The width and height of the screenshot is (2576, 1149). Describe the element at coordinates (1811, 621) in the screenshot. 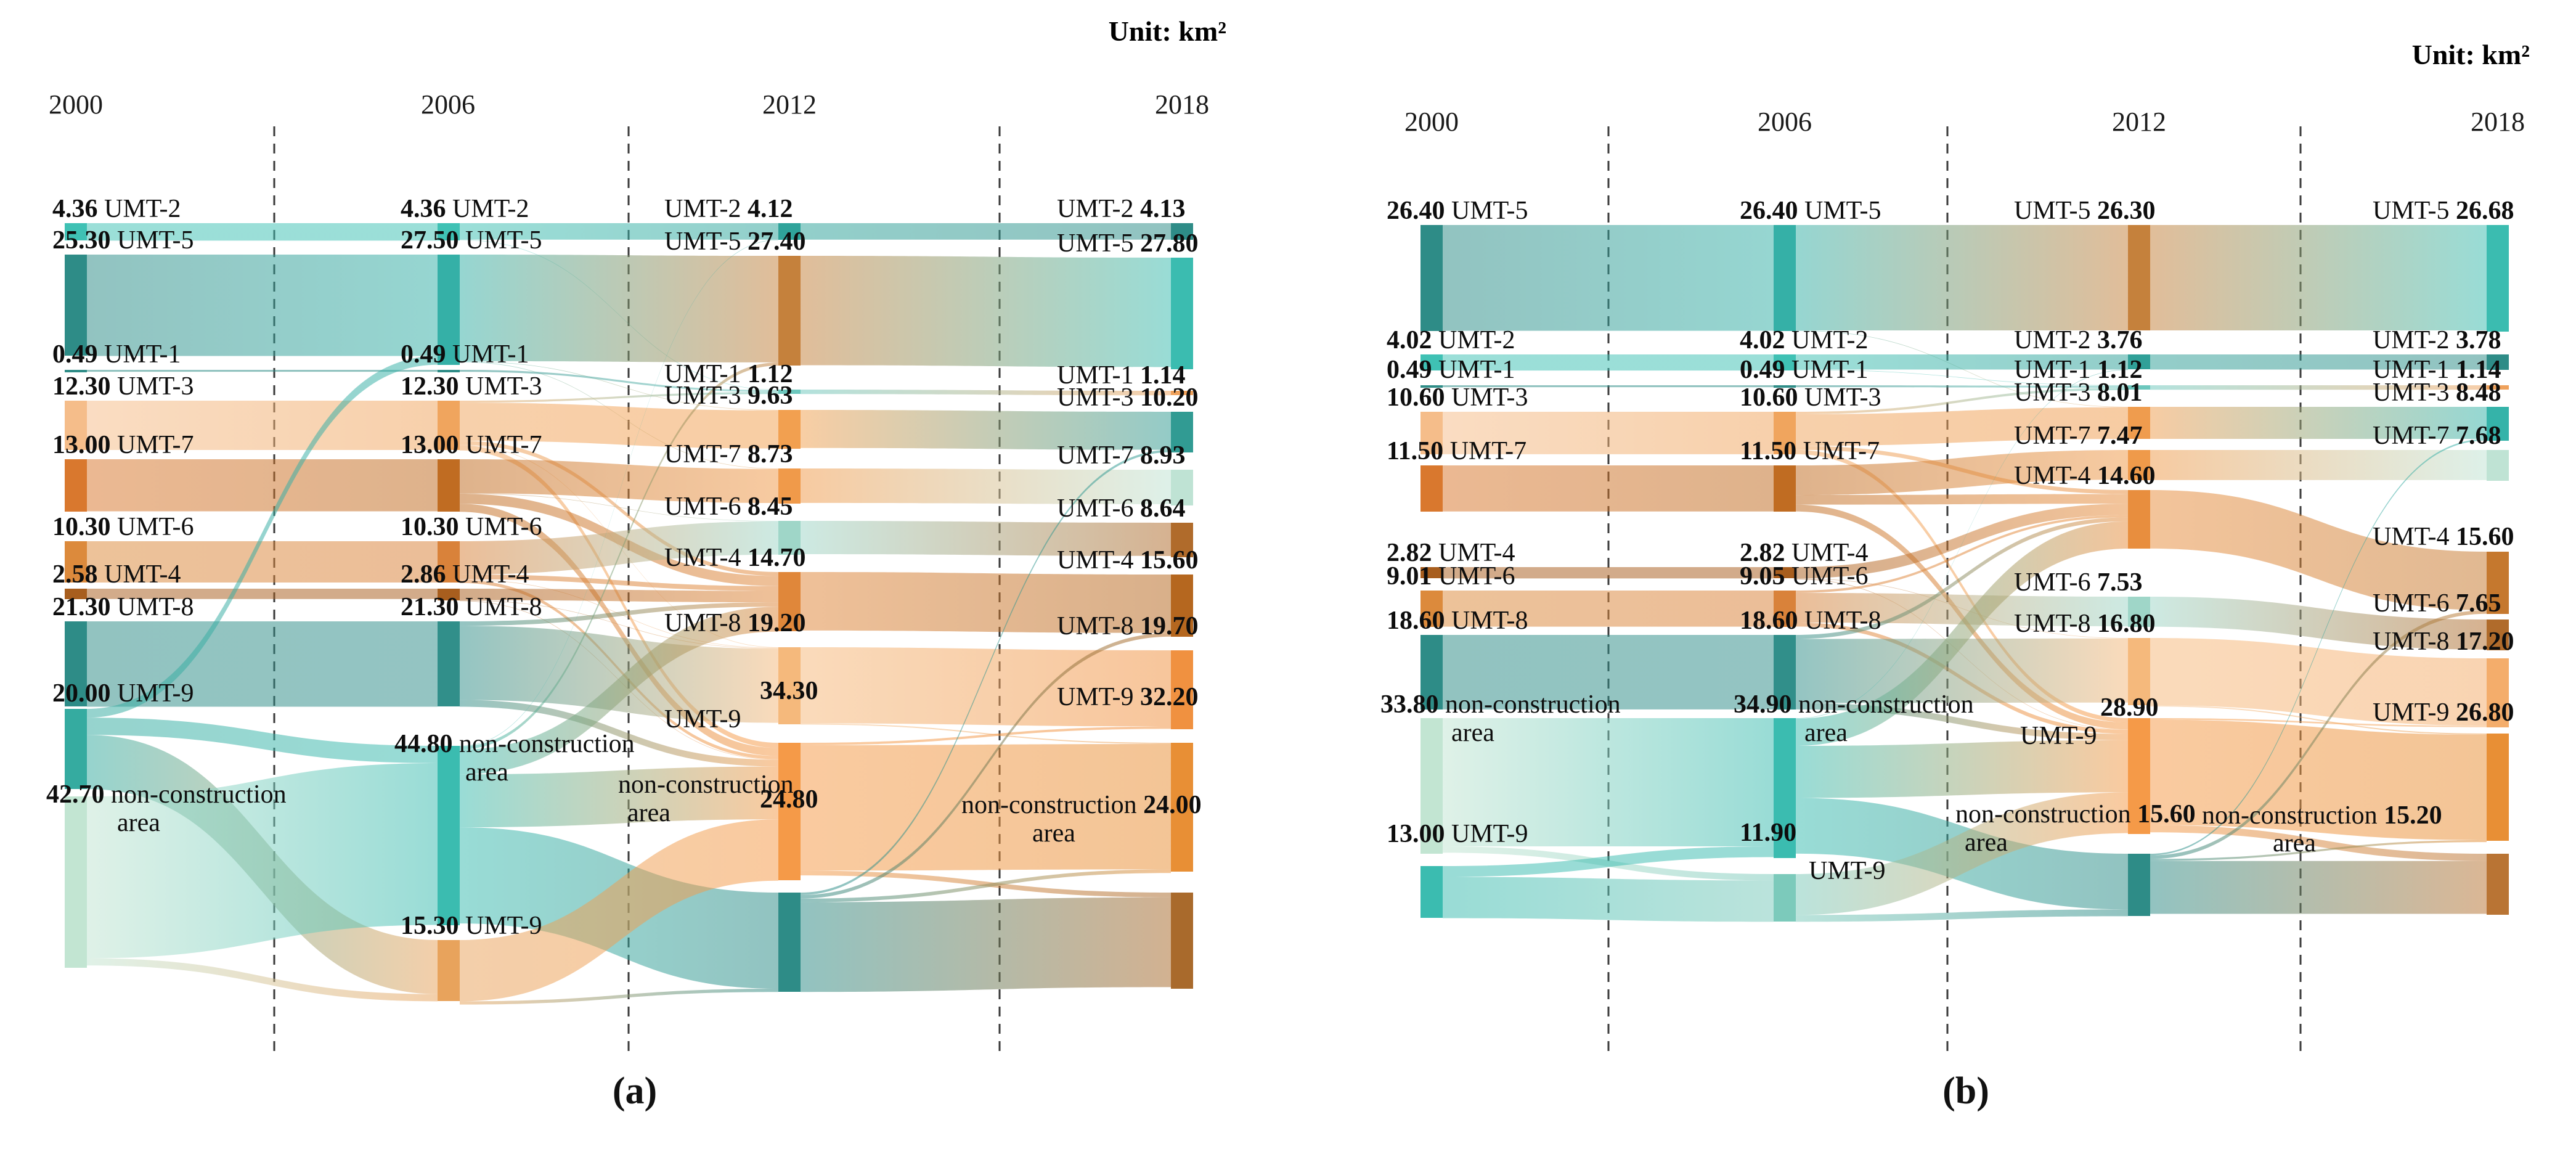

I see `node-label-u8-2006: 18.60 UMT-8` at that location.